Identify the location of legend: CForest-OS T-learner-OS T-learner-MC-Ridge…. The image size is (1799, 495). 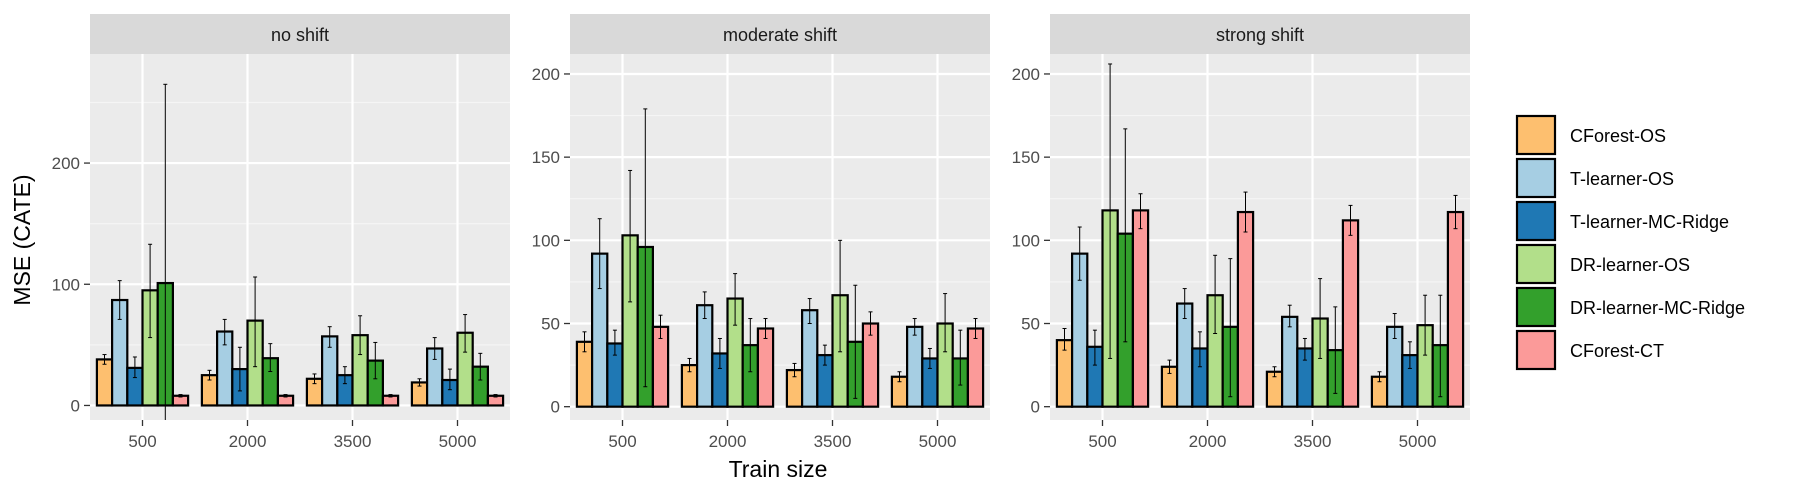
(1630, 242).